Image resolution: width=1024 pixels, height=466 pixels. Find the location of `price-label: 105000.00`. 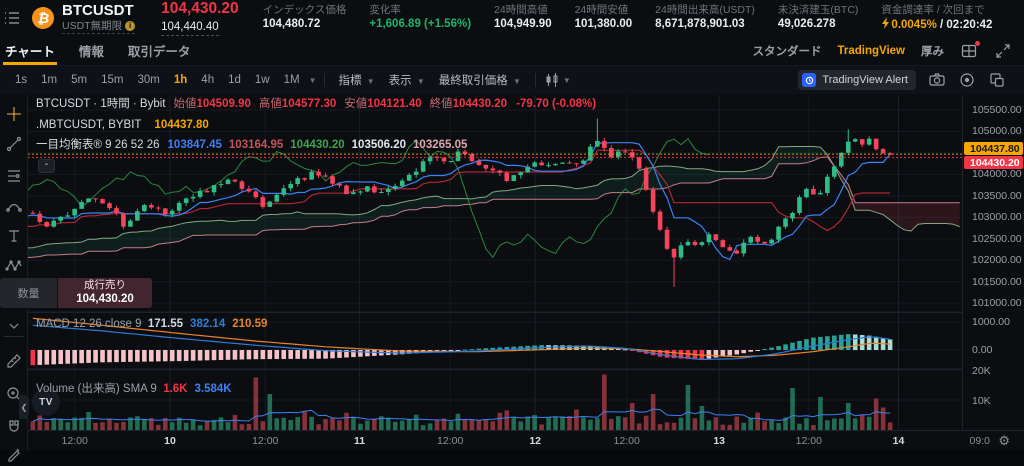

price-label: 105000.00 is located at coordinates (997, 131).